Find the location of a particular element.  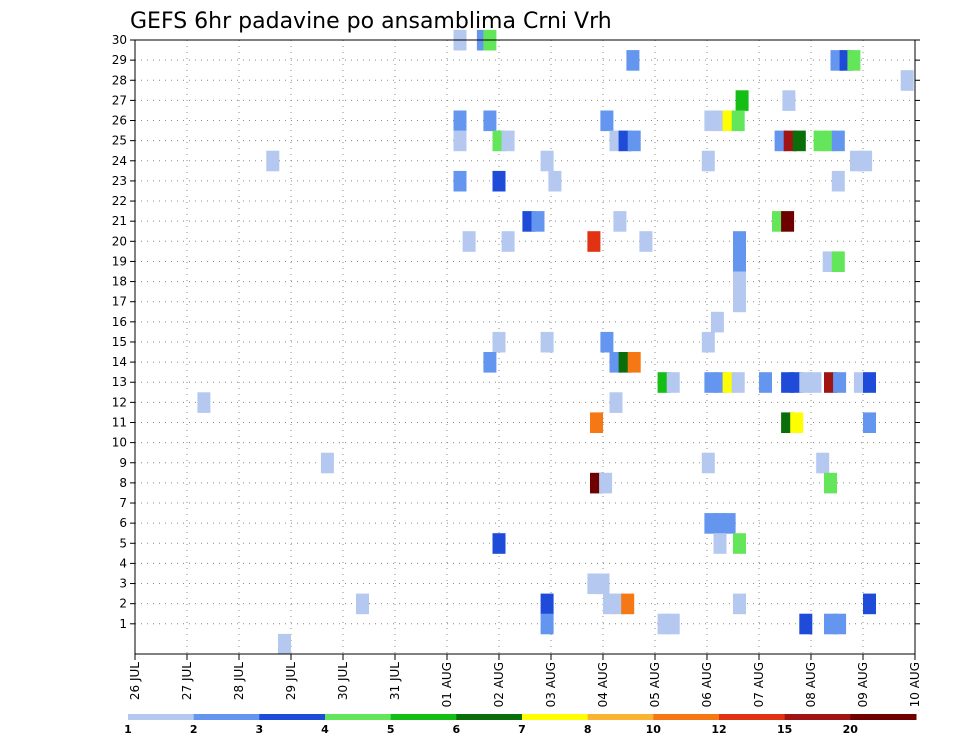

x-tick-label: 04 AUG is located at coordinates (603, 684).